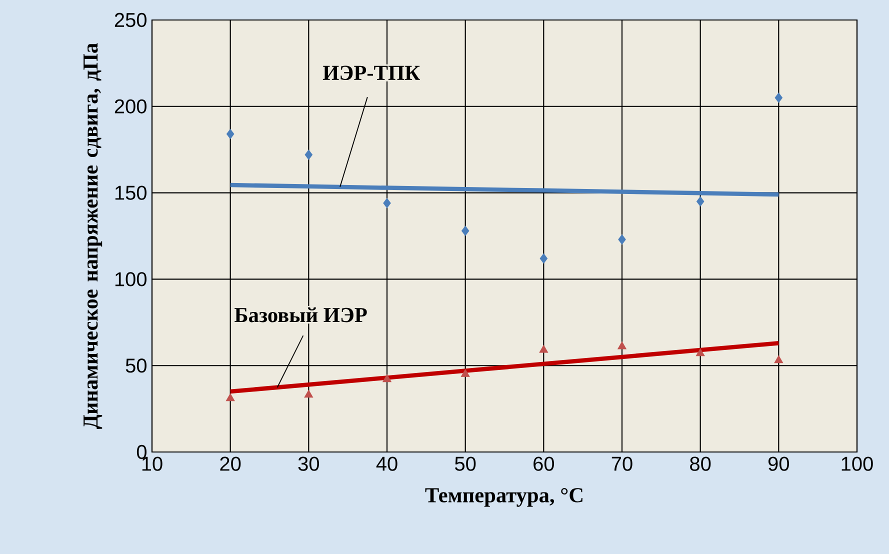  I want to click on x-tick-label: 20, so click(230, 463).